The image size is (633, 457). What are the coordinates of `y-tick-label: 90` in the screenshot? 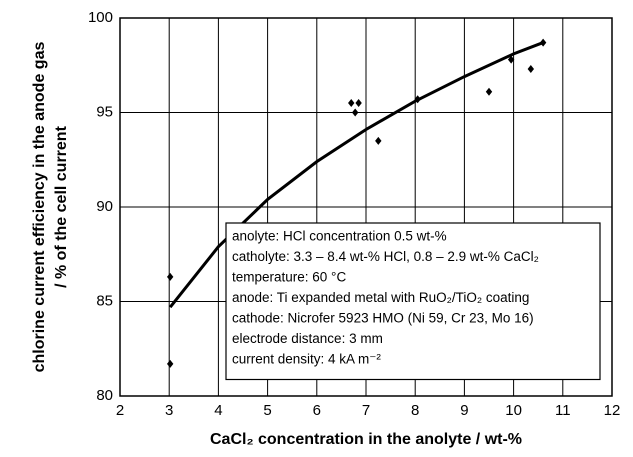 It's located at (104, 206).